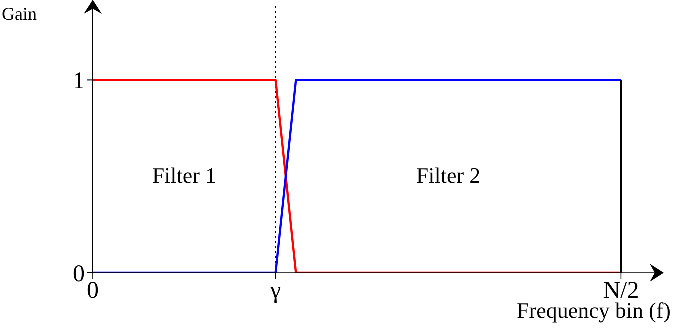  I want to click on y-tick-label: 1, so click(79, 81).